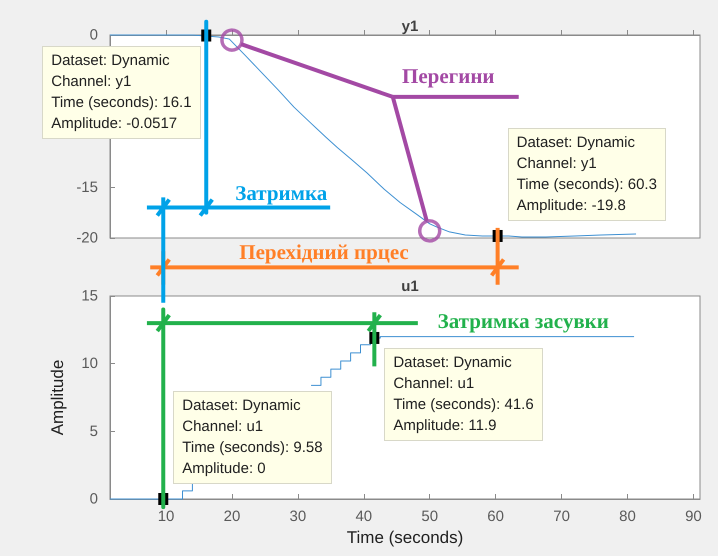 This screenshot has width=718, height=556. What do you see at coordinates (693, 516) in the screenshot?
I see `x-tick-label: 90` at bounding box center [693, 516].